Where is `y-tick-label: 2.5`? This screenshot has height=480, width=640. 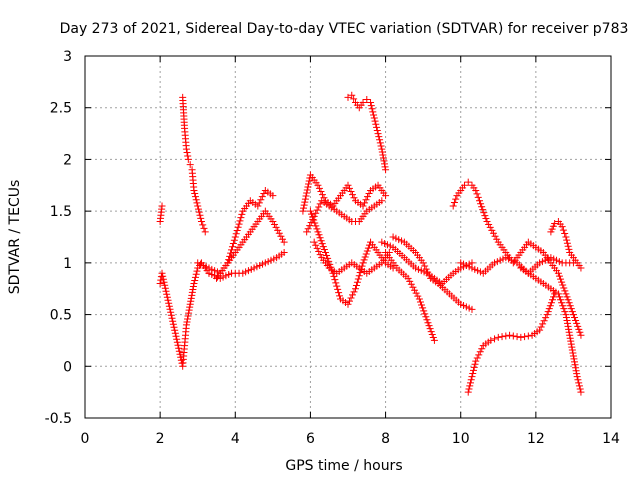
y-tick-label: 2.5 is located at coordinates (61, 109).